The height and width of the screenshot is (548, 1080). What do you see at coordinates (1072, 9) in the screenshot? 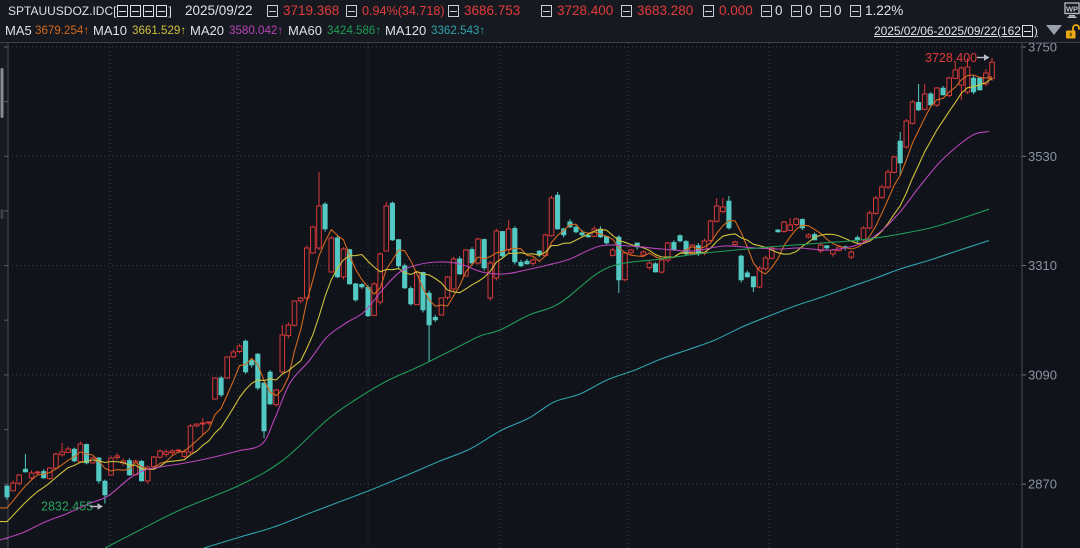
I see `svg-text: WP` at bounding box center [1072, 9].